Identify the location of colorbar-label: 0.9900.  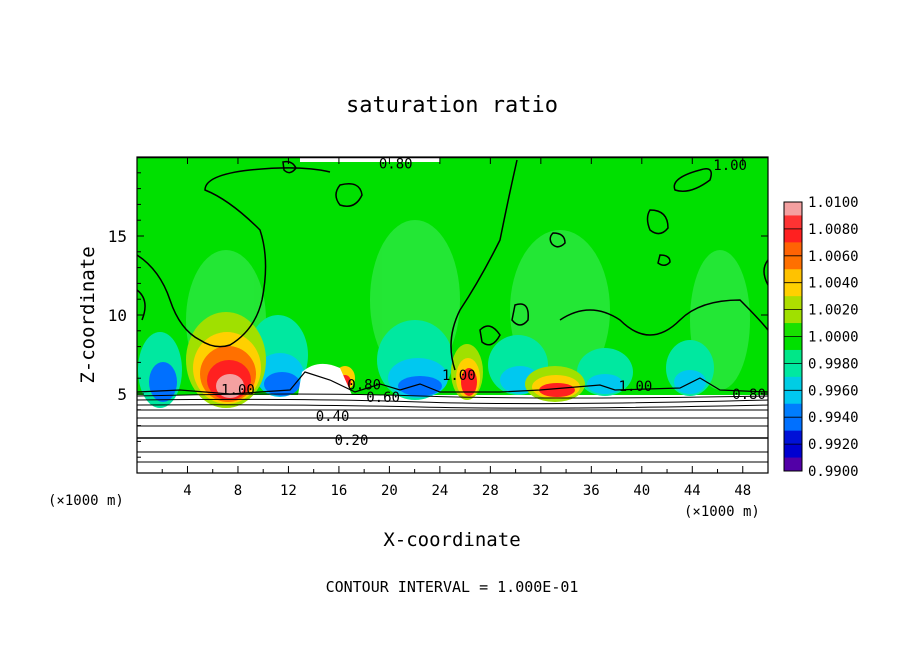
(833, 472).